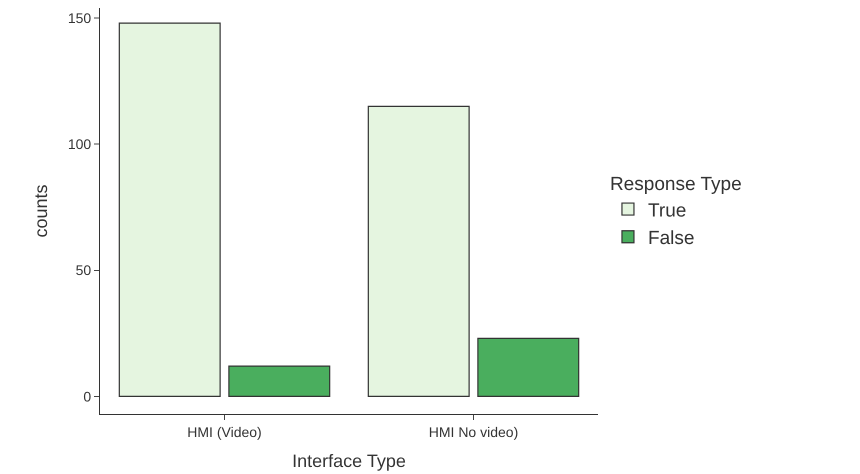 The image size is (860, 474). What do you see at coordinates (667, 211) in the screenshot?
I see `legend-label: True` at bounding box center [667, 211].